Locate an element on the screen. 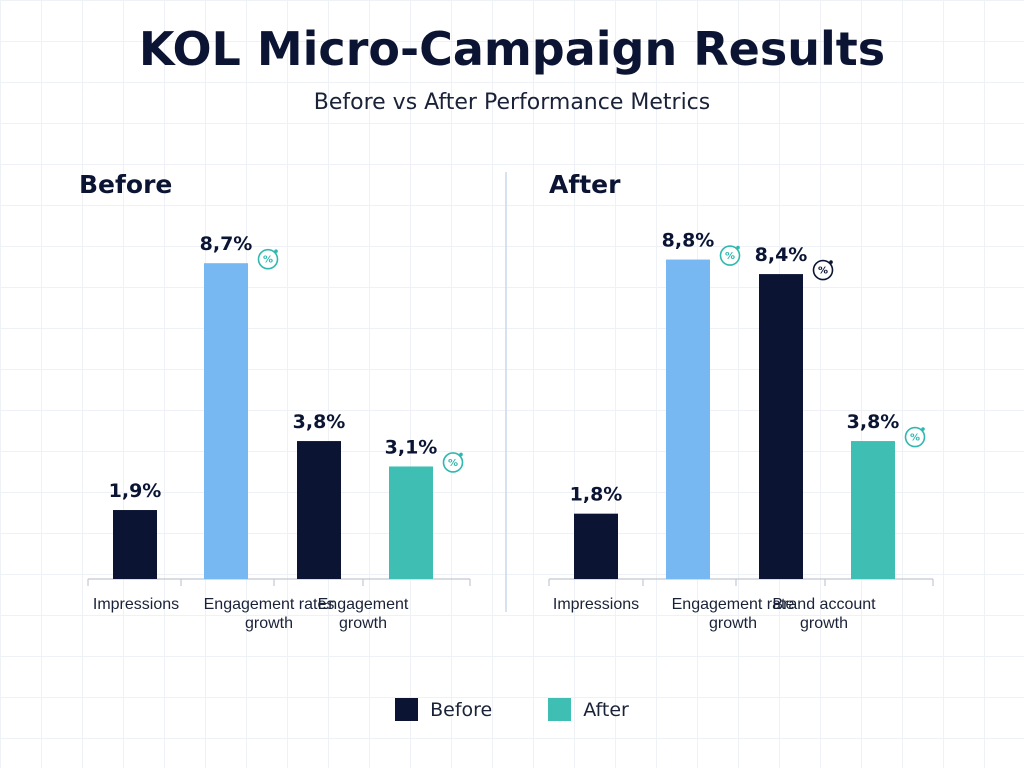 The height and width of the screenshot is (768, 1024). percent-badge-icon-3-ring is located at coordinates (823, 270).